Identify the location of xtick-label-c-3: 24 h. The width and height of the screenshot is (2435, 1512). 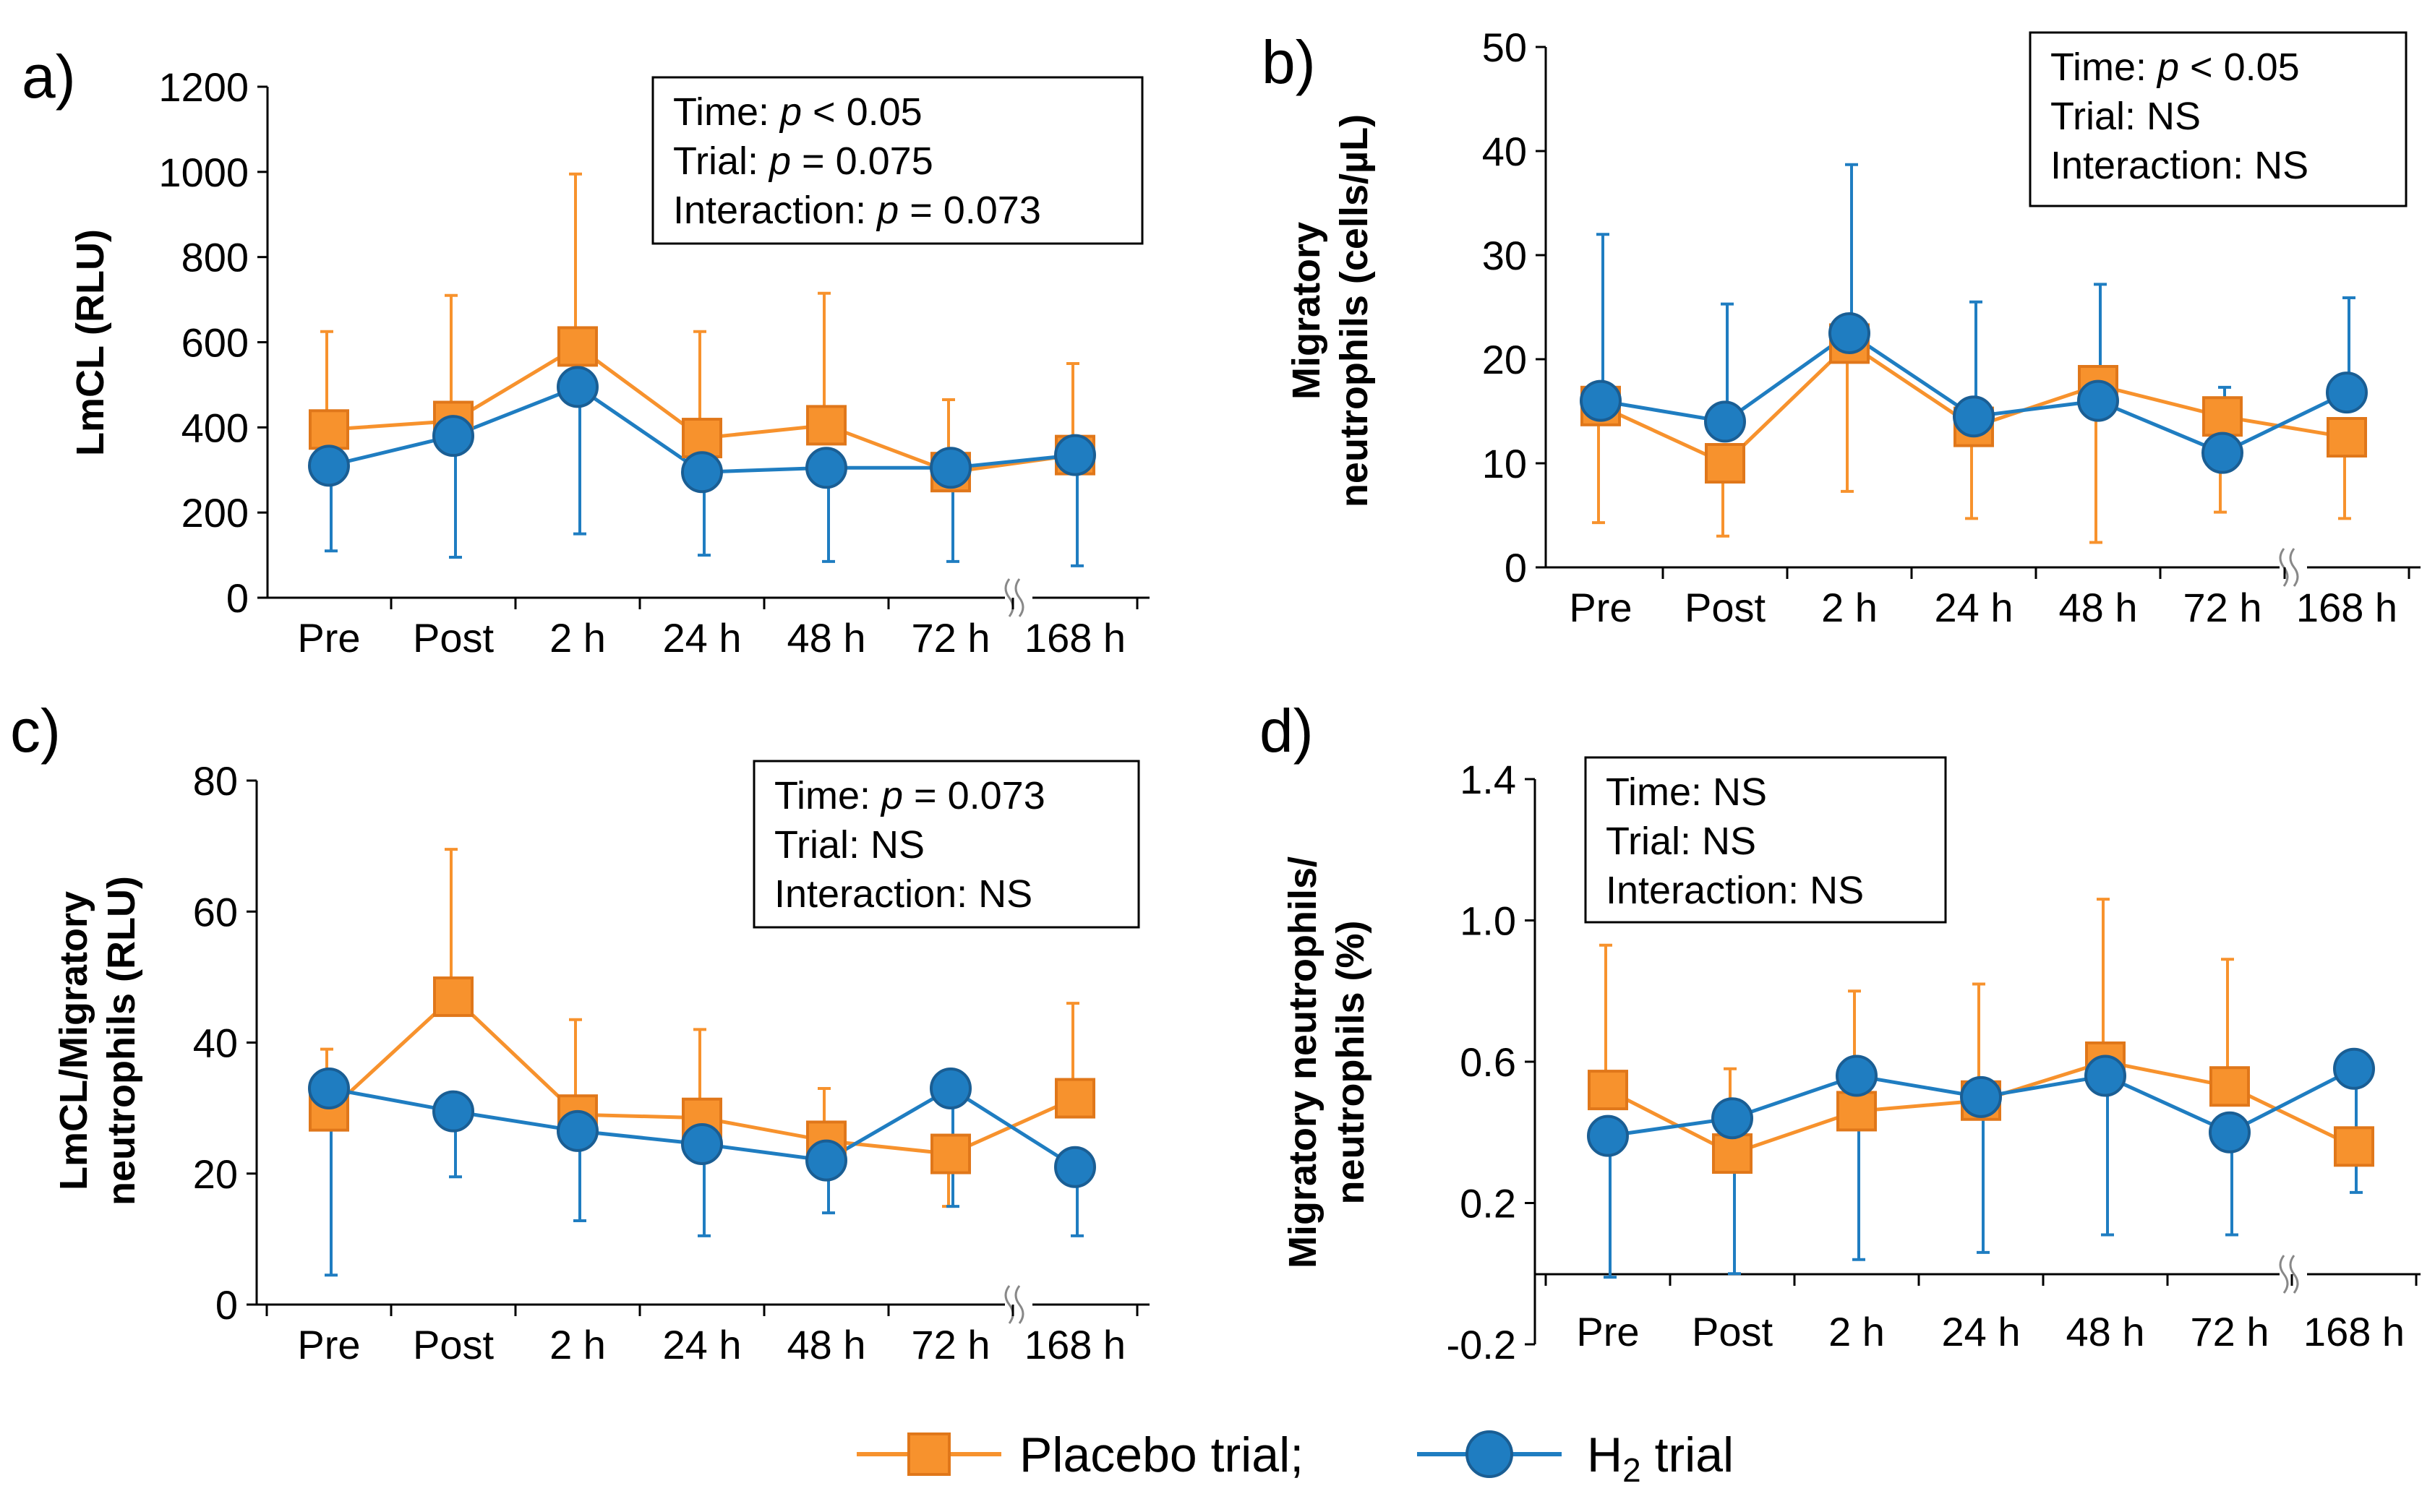
(702, 1344).